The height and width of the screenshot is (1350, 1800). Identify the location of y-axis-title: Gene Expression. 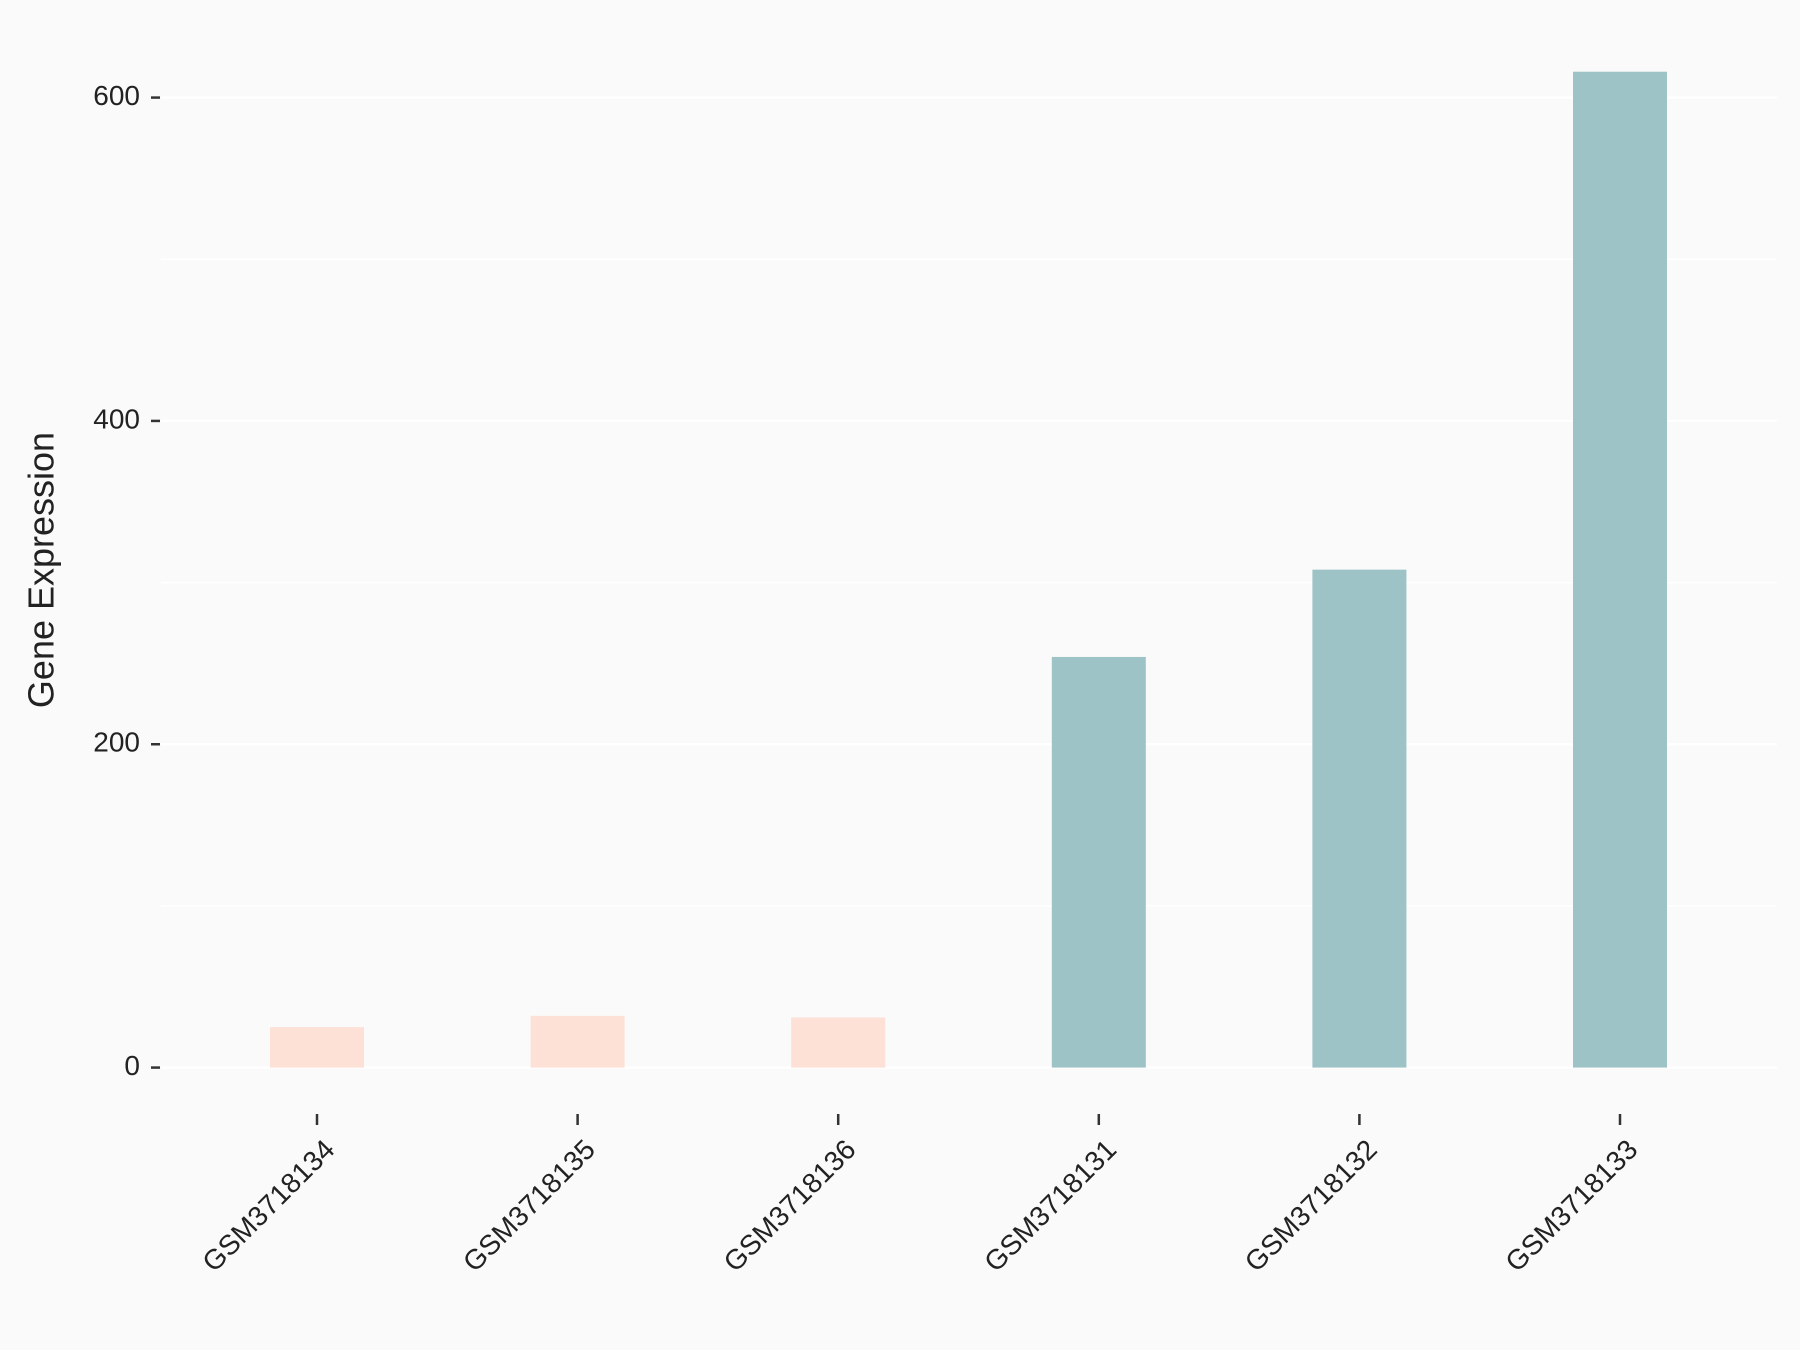
(41, 570).